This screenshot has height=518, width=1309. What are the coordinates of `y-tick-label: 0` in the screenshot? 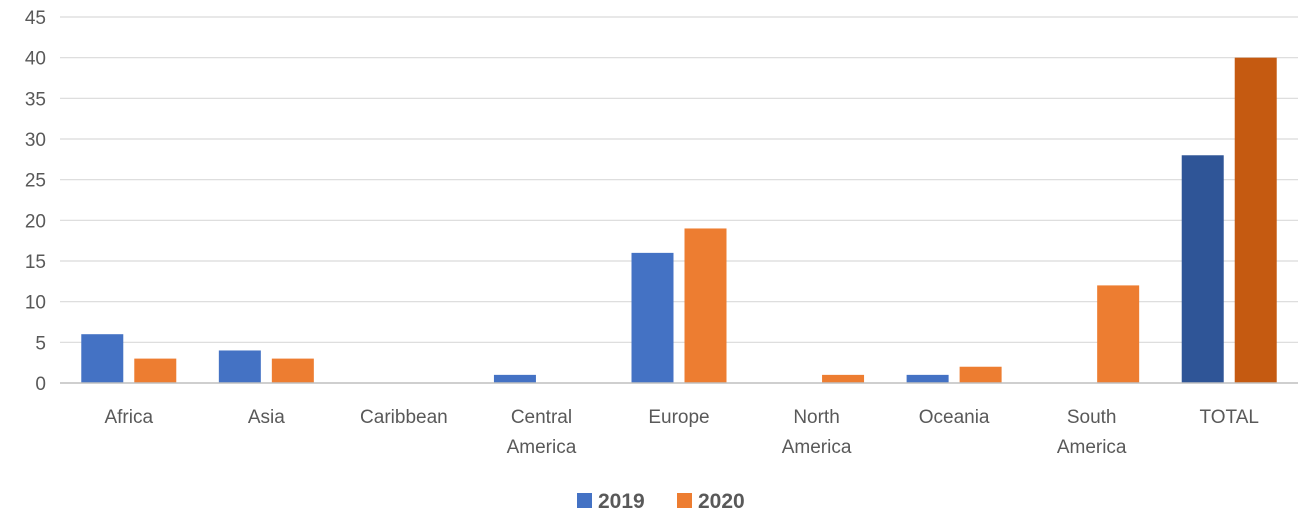 It's located at (40, 384).